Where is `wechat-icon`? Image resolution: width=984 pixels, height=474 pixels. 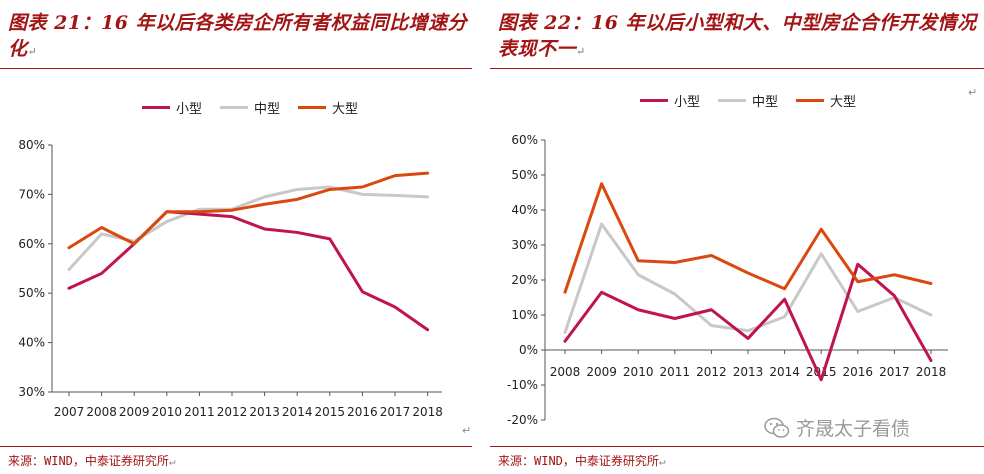
wechat-icon is located at coordinates (777, 427).